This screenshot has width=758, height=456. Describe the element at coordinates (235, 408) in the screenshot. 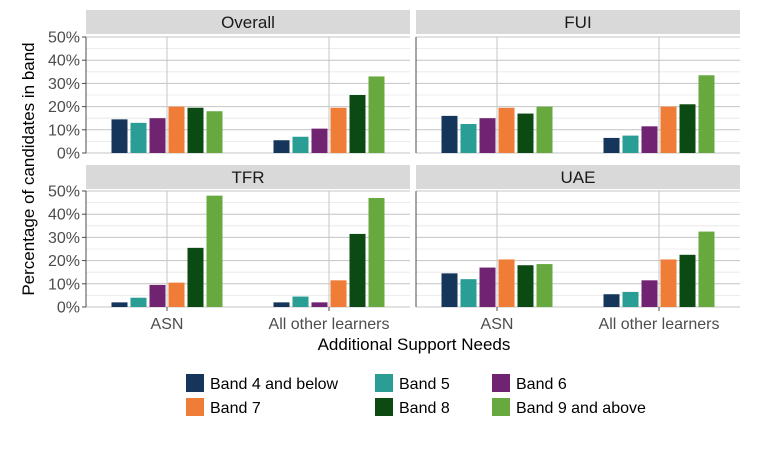

I see `legend-label: Band 7` at that location.